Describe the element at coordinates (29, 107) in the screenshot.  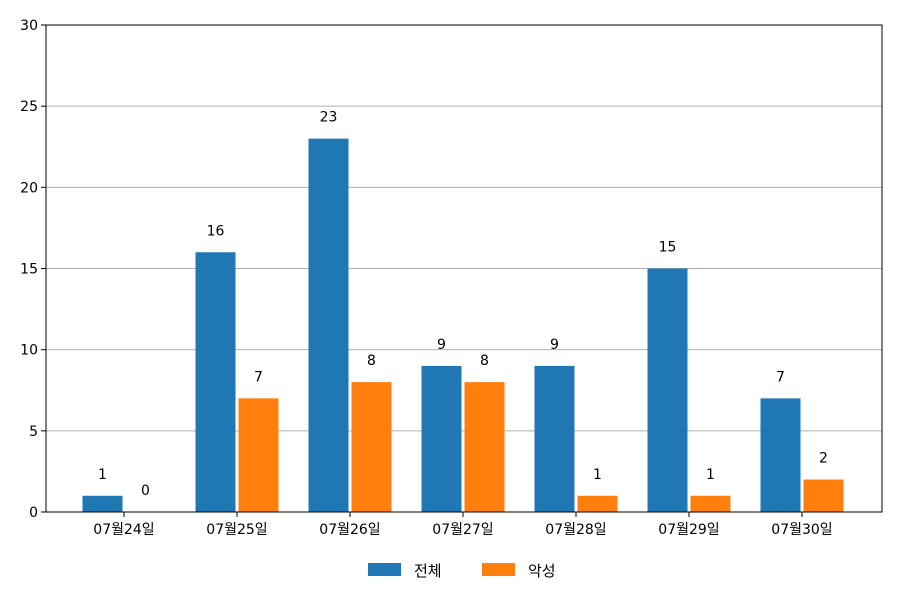
I see `y-tick-label: 25` at that location.